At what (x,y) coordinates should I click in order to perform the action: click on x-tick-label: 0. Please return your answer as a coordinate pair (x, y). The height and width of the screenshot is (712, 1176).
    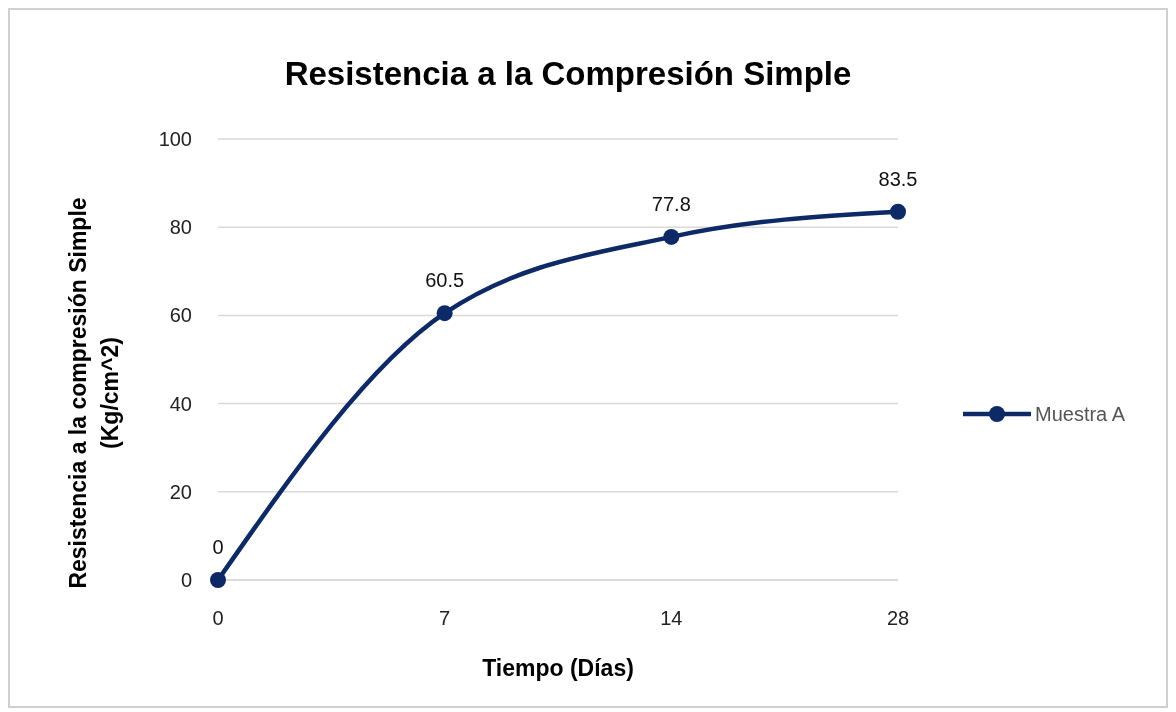
    Looking at the image, I should click on (218, 618).